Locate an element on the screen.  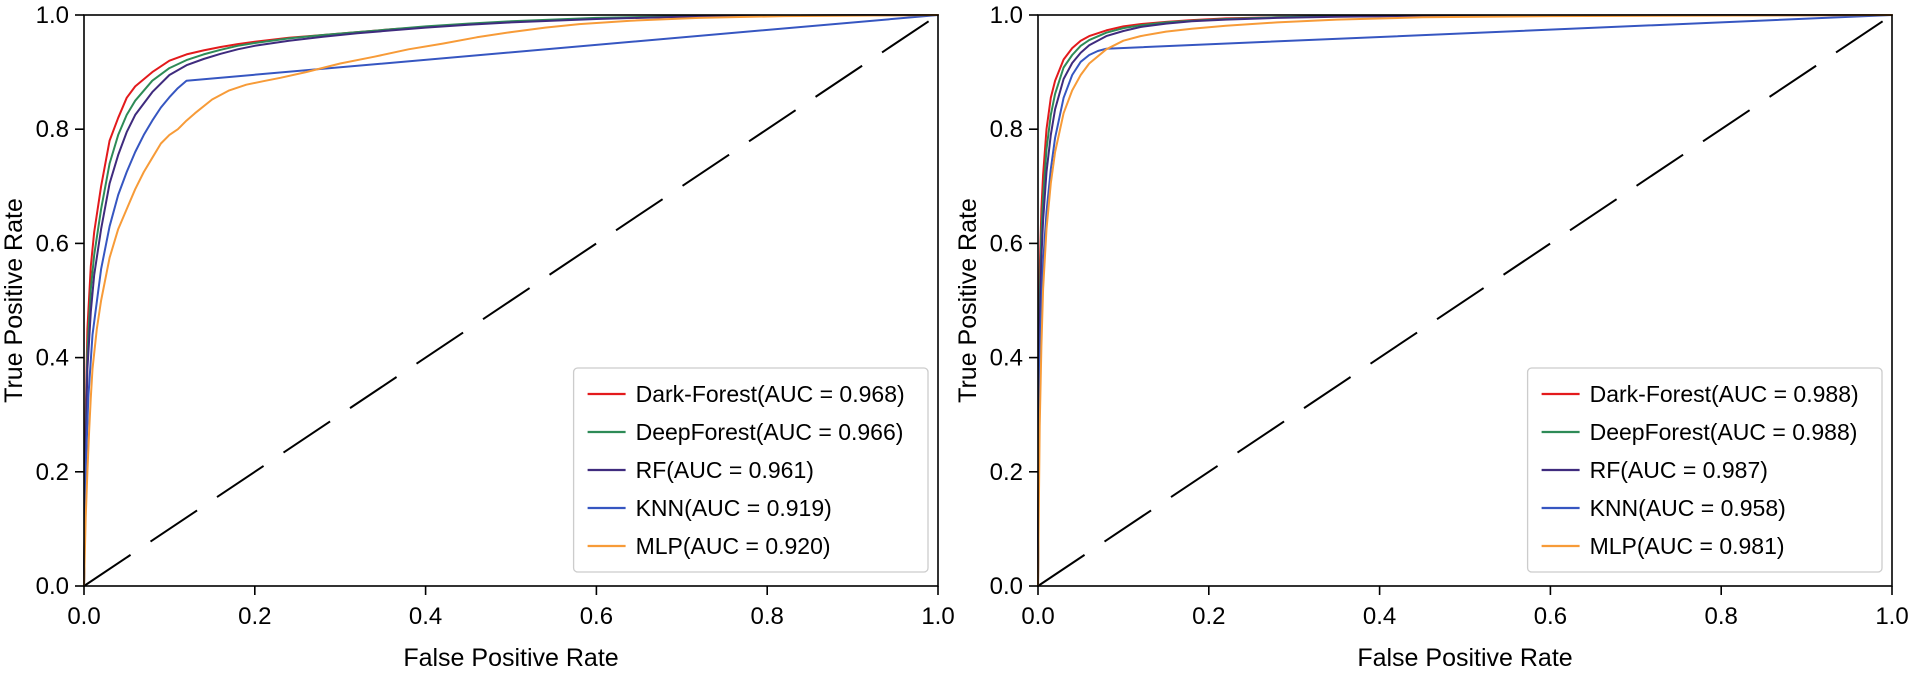
legend-label-knn: KNN(AUC = 0.919) is located at coordinates (734, 508).